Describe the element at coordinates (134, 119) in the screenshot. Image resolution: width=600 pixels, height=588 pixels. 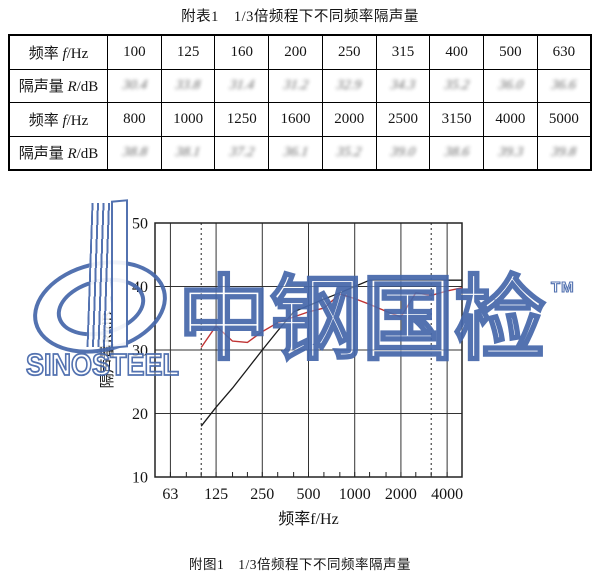
I see `frequency-cell: 800` at that location.